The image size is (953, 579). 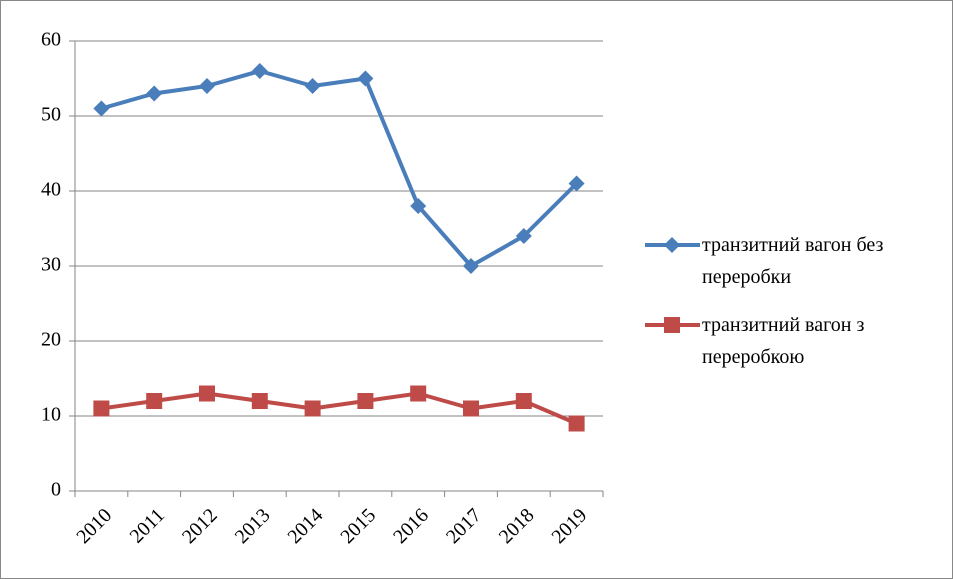 What do you see at coordinates (51, 340) in the screenshot?
I see `y-tick-label: 20` at bounding box center [51, 340].